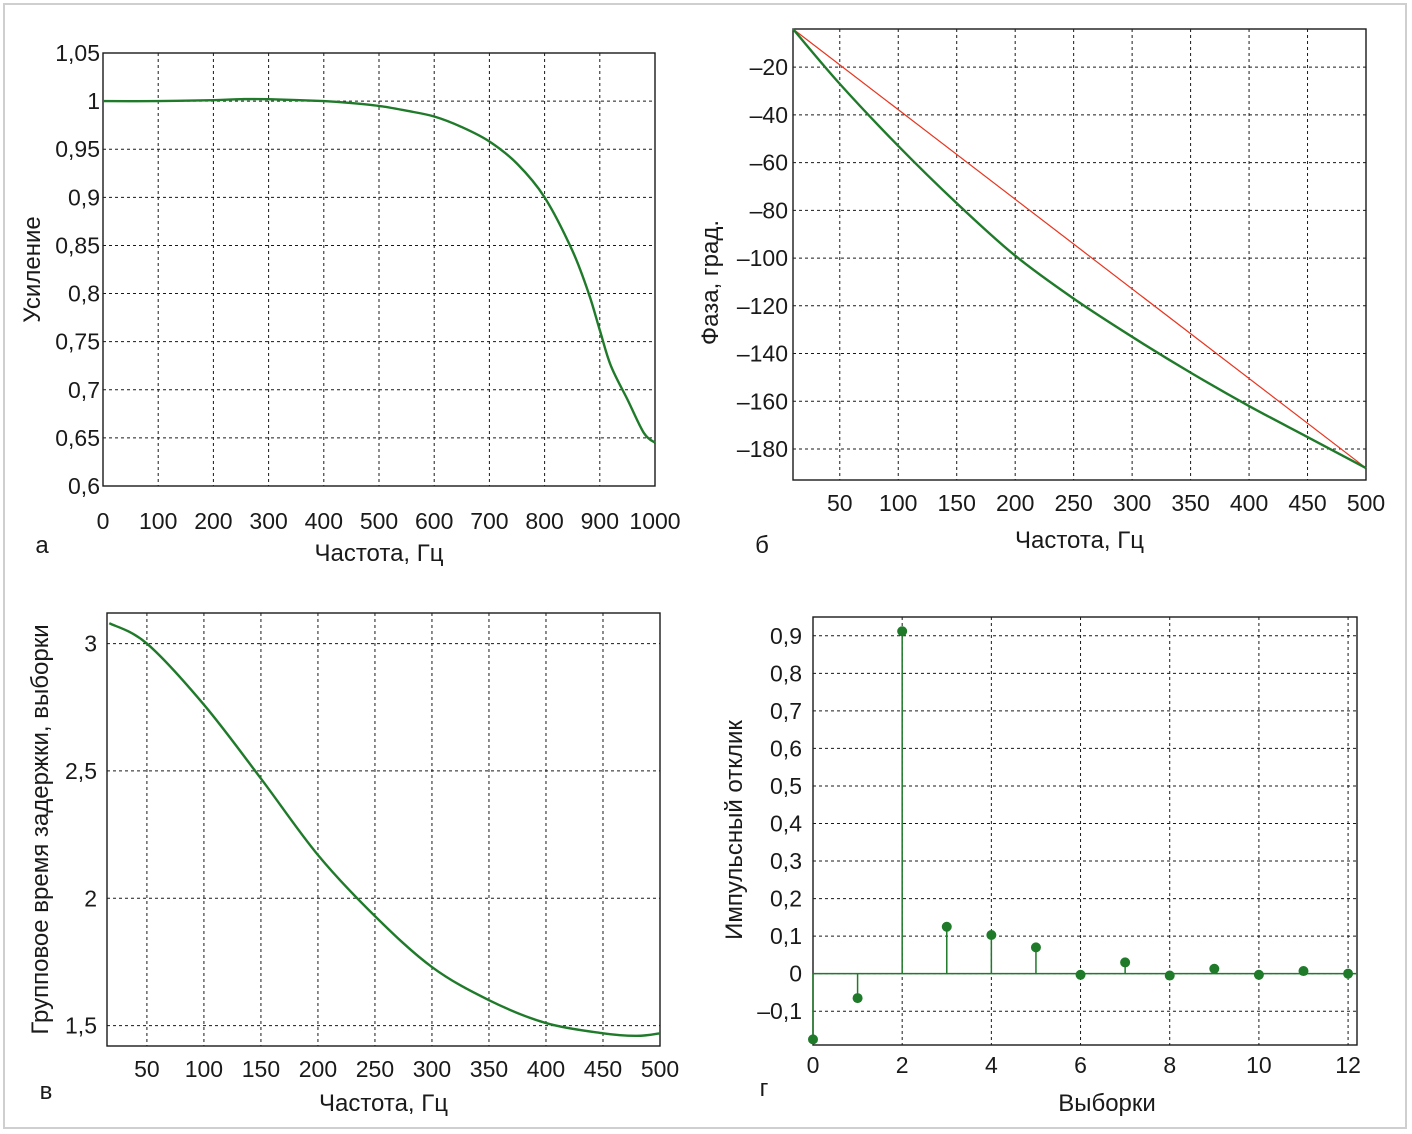 Image resolution: width=1412 pixels, height=1134 pixels. Describe the element at coordinates (786, 711) in the screenshot. I see `y-tick-label: 0,7` at that location.